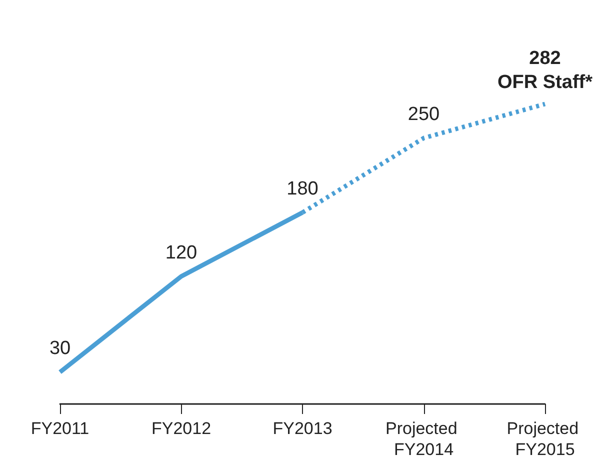 This screenshot has height=475, width=613. What do you see at coordinates (546, 82) in the screenshot?
I see `annotation: OFR Staff*` at bounding box center [546, 82].